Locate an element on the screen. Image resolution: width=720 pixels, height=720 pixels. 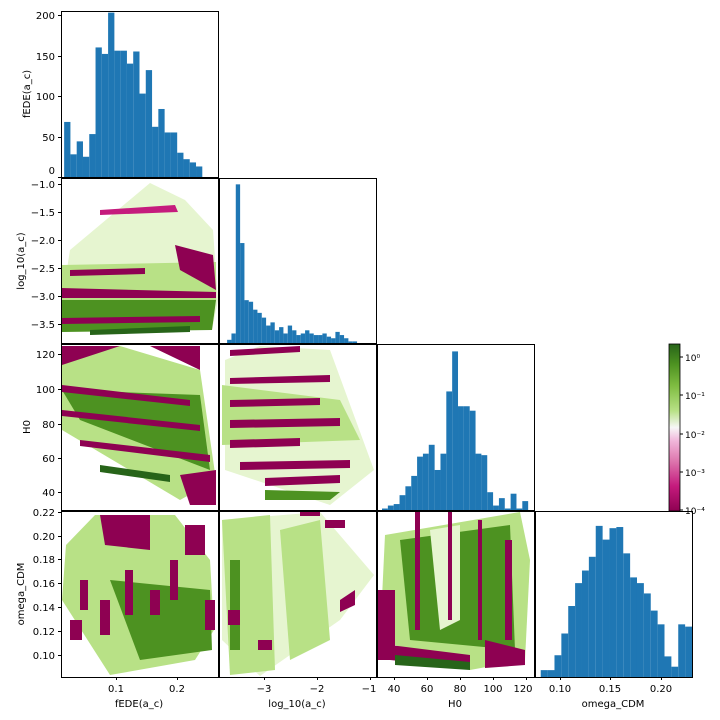
tick-label: 150 is located at coordinates (45, 57).